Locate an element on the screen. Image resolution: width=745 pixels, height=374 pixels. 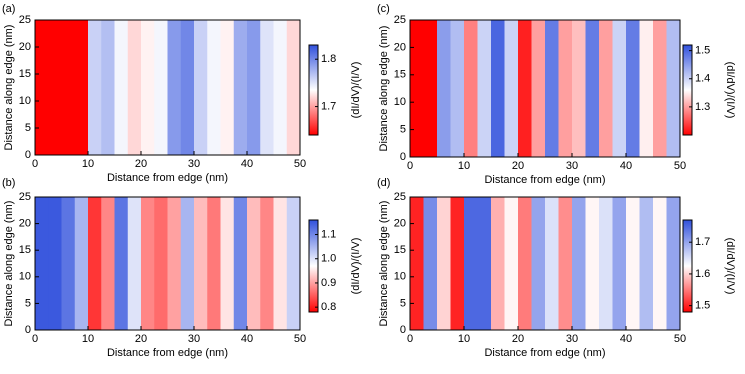
panel-label: (c) is located at coordinates (383, 9).